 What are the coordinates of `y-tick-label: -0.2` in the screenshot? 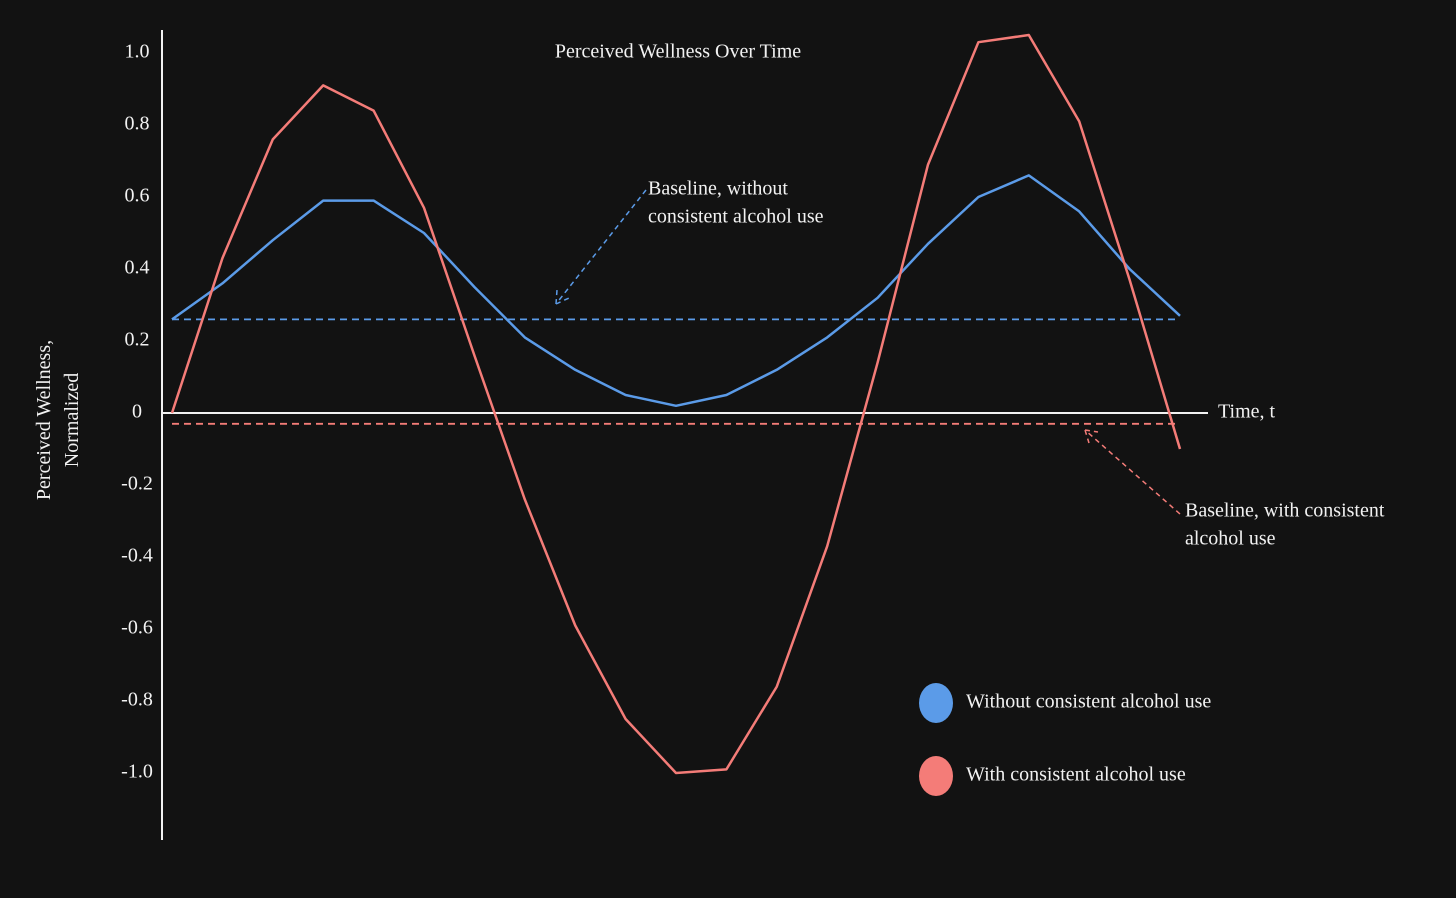 It's located at (137, 484).